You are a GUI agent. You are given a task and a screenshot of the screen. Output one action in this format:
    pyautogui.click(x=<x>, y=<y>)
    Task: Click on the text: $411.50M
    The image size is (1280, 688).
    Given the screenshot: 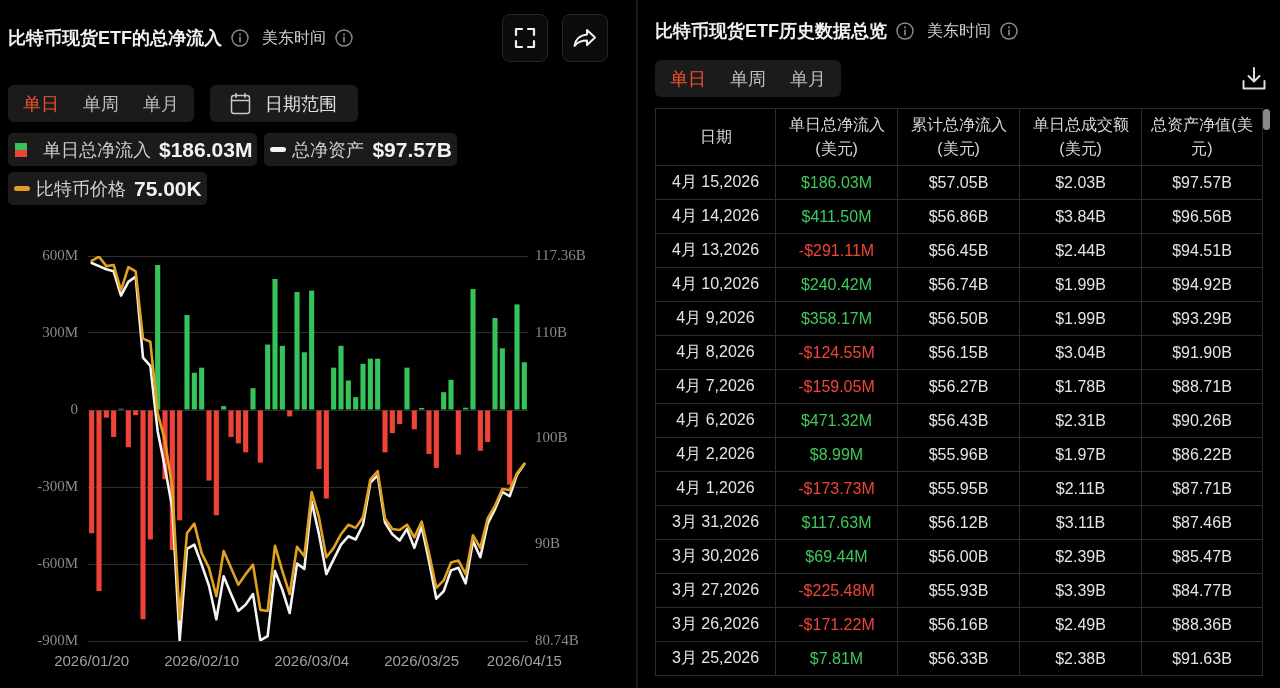 What is the action you would take?
    pyautogui.click(x=836, y=216)
    